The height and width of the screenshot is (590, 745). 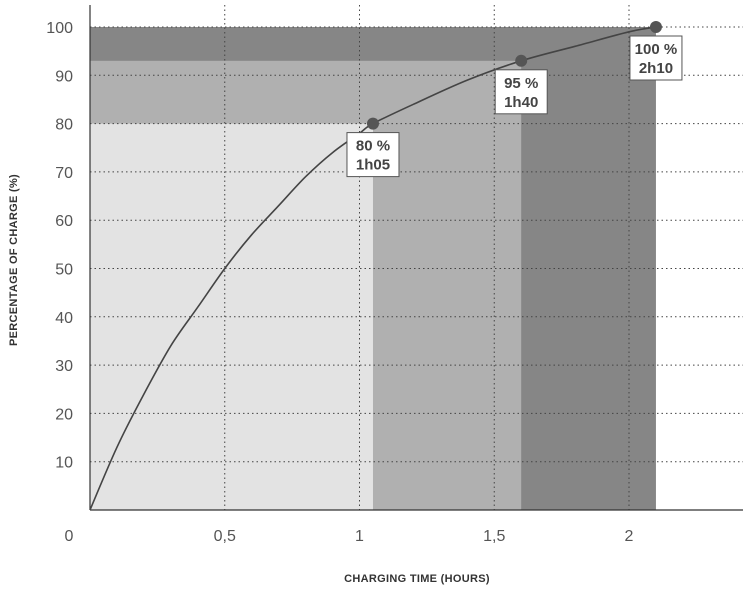 I want to click on annotation-percent: 80 %, so click(x=373, y=146).